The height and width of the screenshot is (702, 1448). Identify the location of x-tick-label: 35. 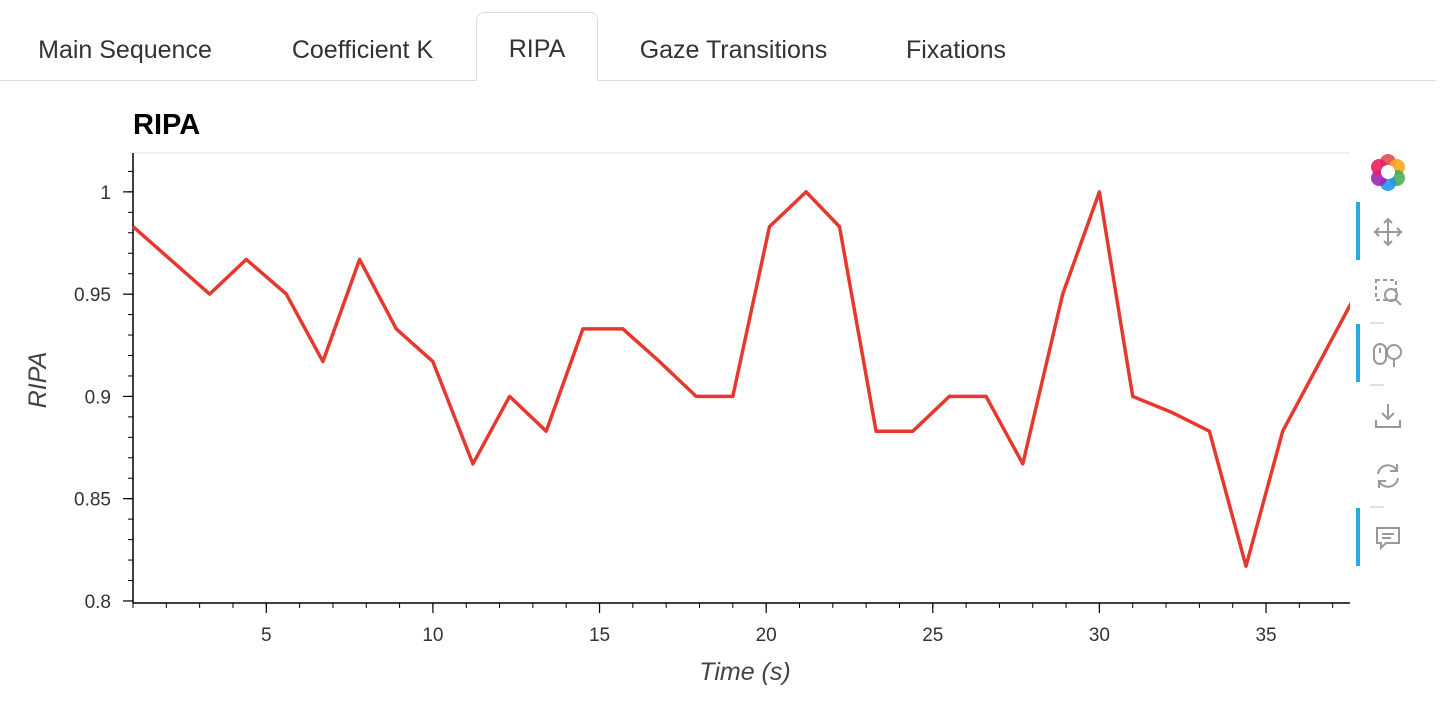
(1265, 635).